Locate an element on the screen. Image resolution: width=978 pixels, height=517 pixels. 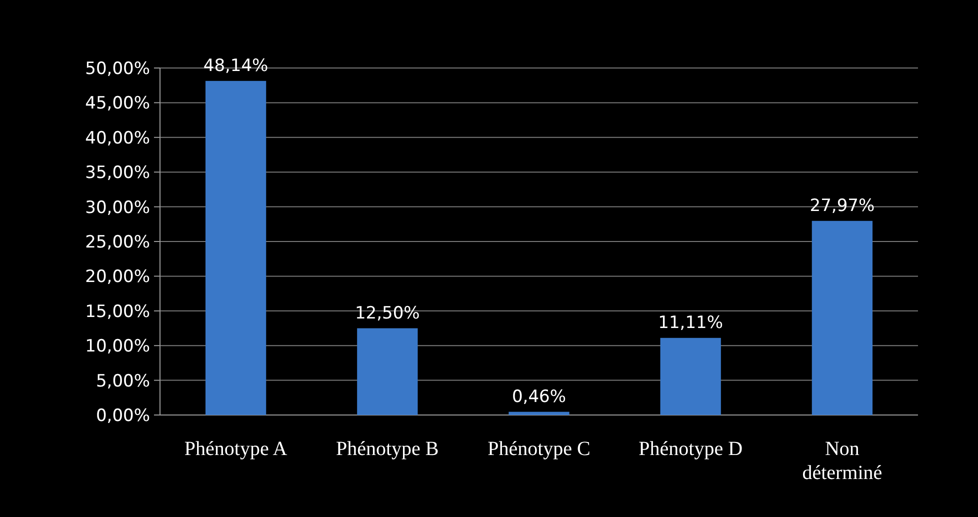
y-tick-label: 20,00% is located at coordinates (117, 277).